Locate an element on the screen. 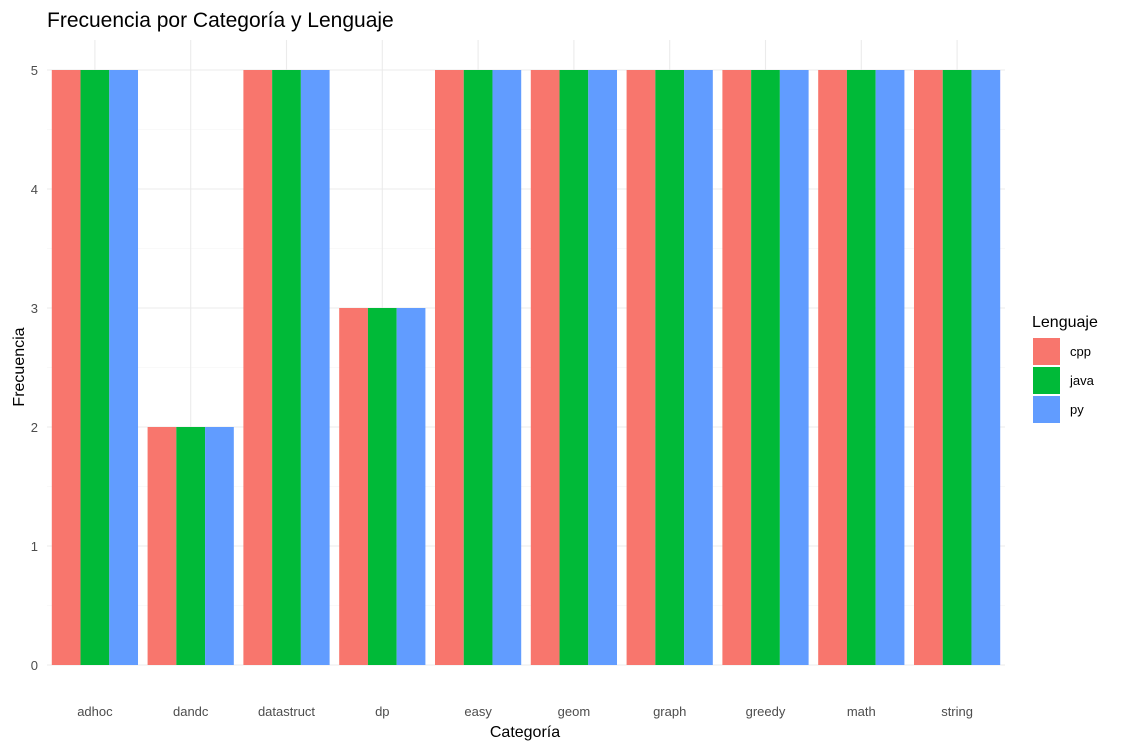 Image resolution: width=1125 pixels, height=750 pixels. y-tick-label: 0 is located at coordinates (34, 665).